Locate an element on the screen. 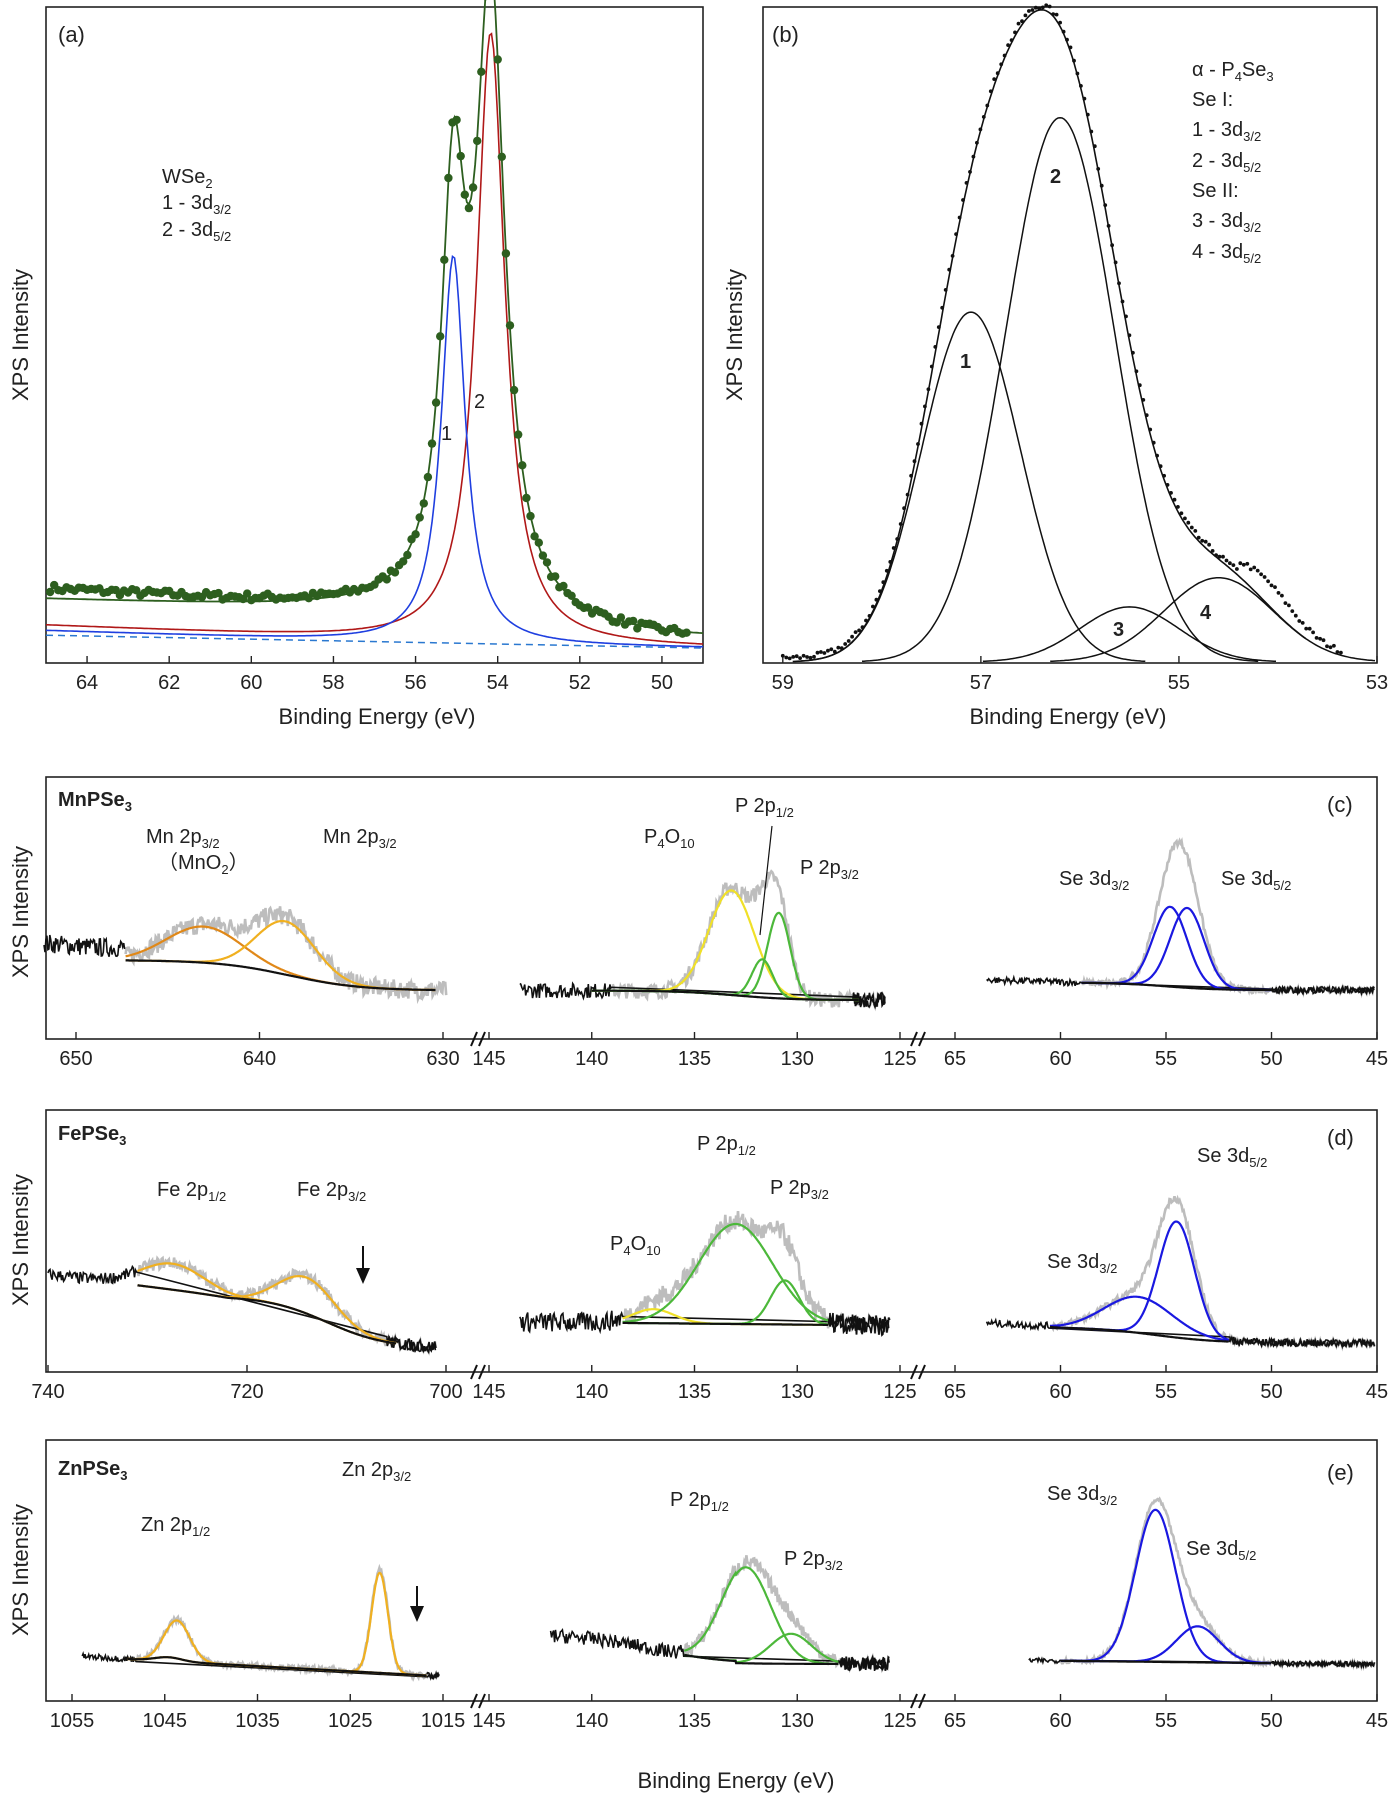  c-se-background is located at coordinates (1176, 986).